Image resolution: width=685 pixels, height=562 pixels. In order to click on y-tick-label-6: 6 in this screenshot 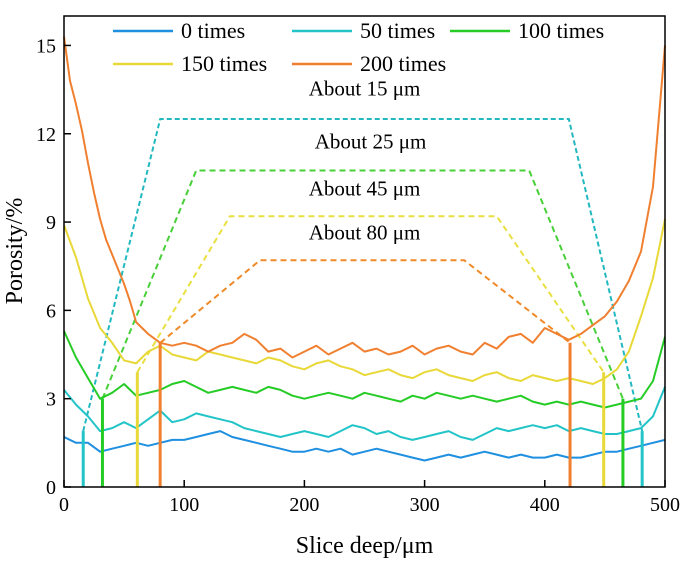, I will do `click(51, 311)`.